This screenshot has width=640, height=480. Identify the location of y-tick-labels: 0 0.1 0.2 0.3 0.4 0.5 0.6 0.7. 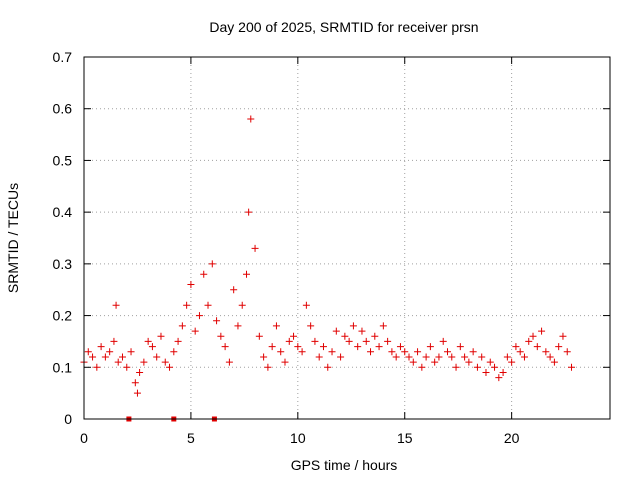
(63, 238).